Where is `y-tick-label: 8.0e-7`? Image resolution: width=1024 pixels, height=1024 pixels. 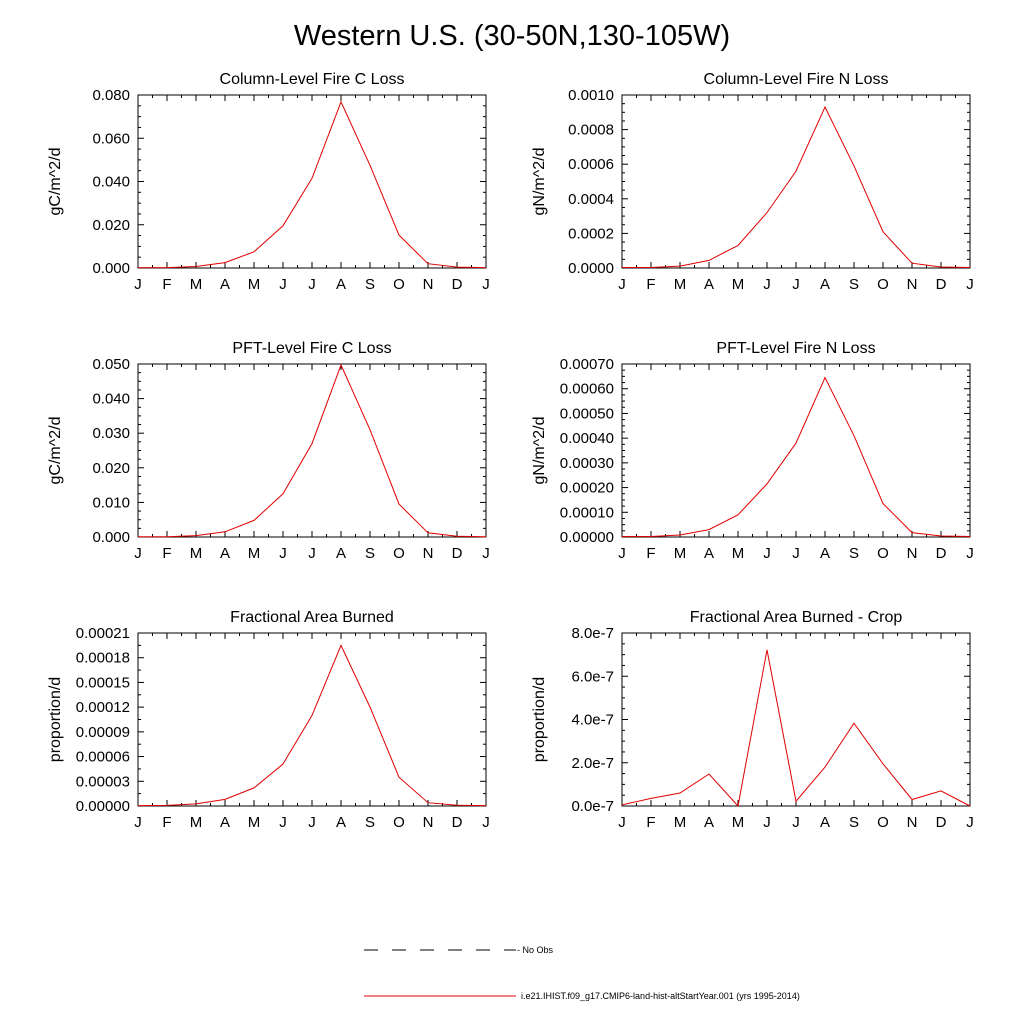 y-tick-label: 8.0e-7 is located at coordinates (592, 633).